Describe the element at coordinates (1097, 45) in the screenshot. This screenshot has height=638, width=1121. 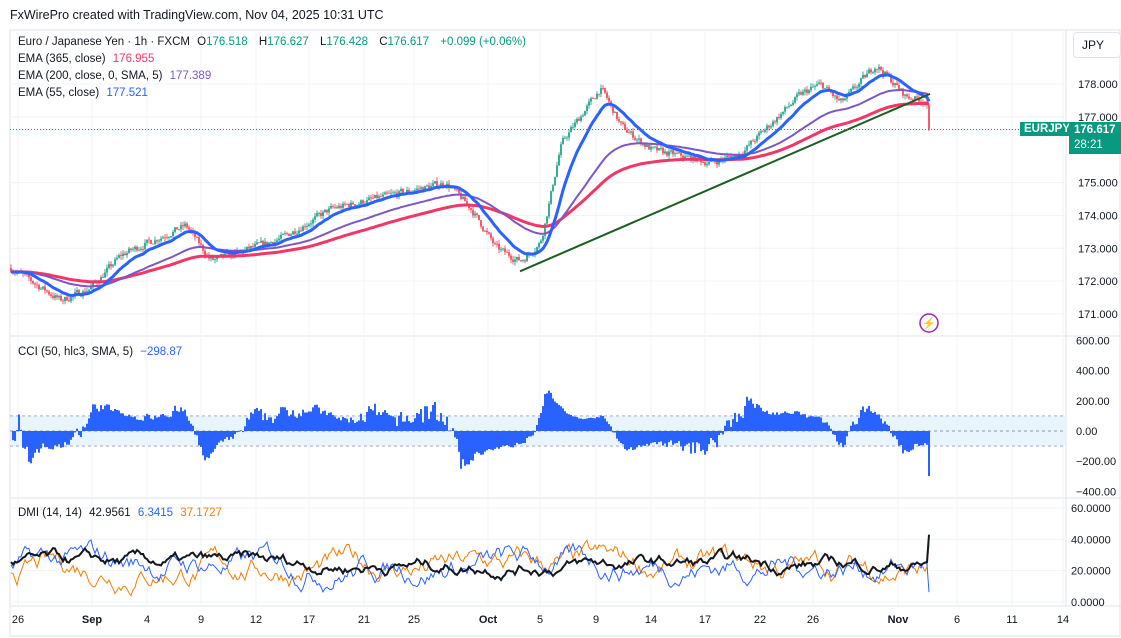
I see `currency-button: JPY` at that location.